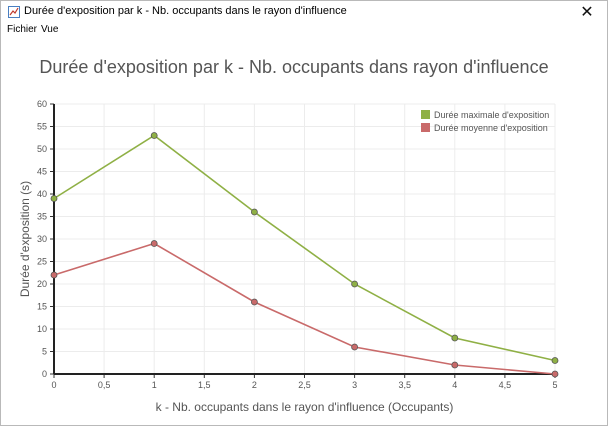  I want to click on y-tick-label: 35, so click(42, 217).